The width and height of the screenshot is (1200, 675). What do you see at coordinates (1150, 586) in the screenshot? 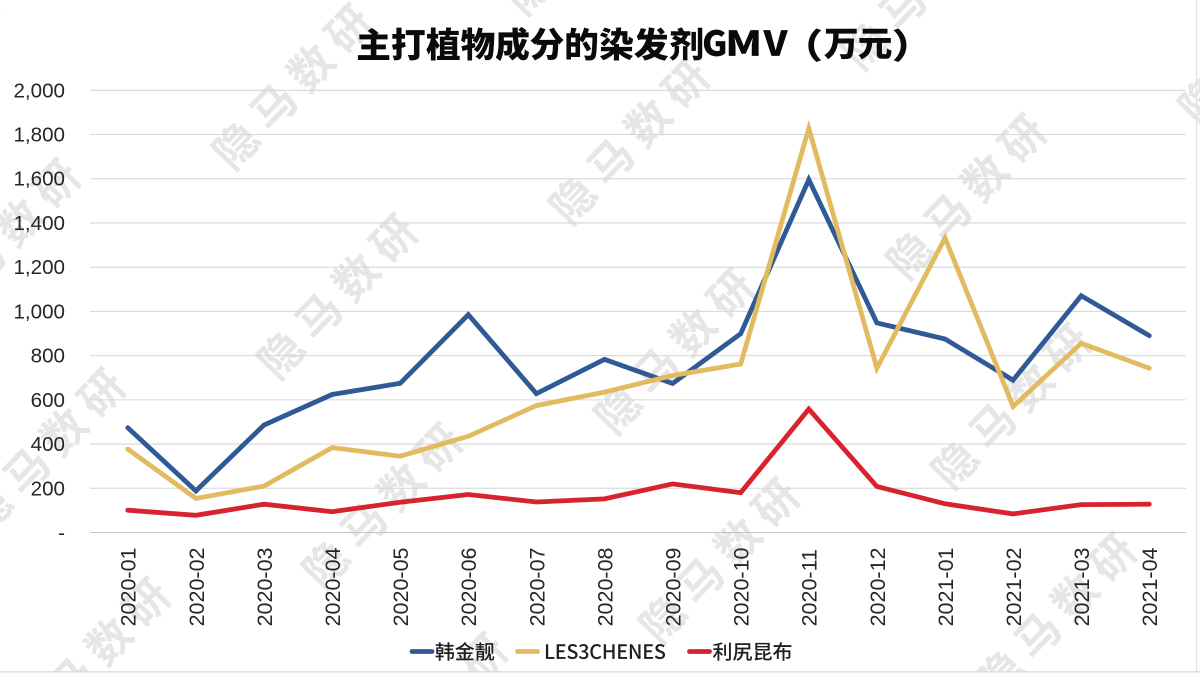
I see `svg-text: 2021-04` at bounding box center [1150, 586].